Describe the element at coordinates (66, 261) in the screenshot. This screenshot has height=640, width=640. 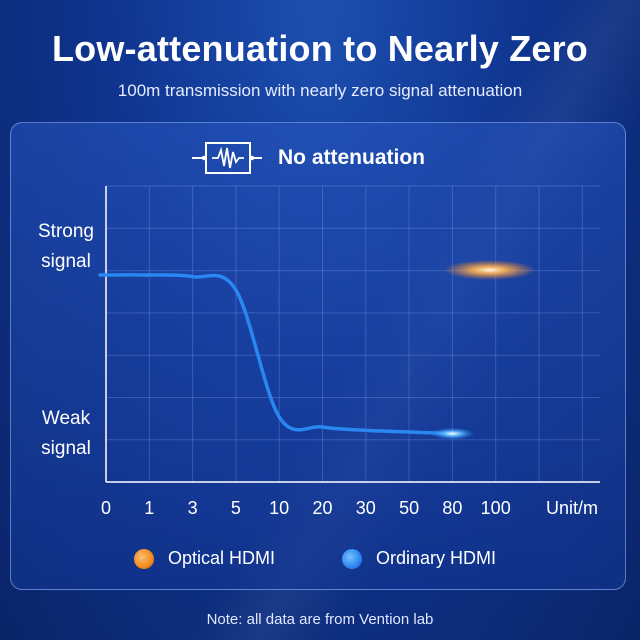
I see `y-label-strong-line2: signal` at that location.